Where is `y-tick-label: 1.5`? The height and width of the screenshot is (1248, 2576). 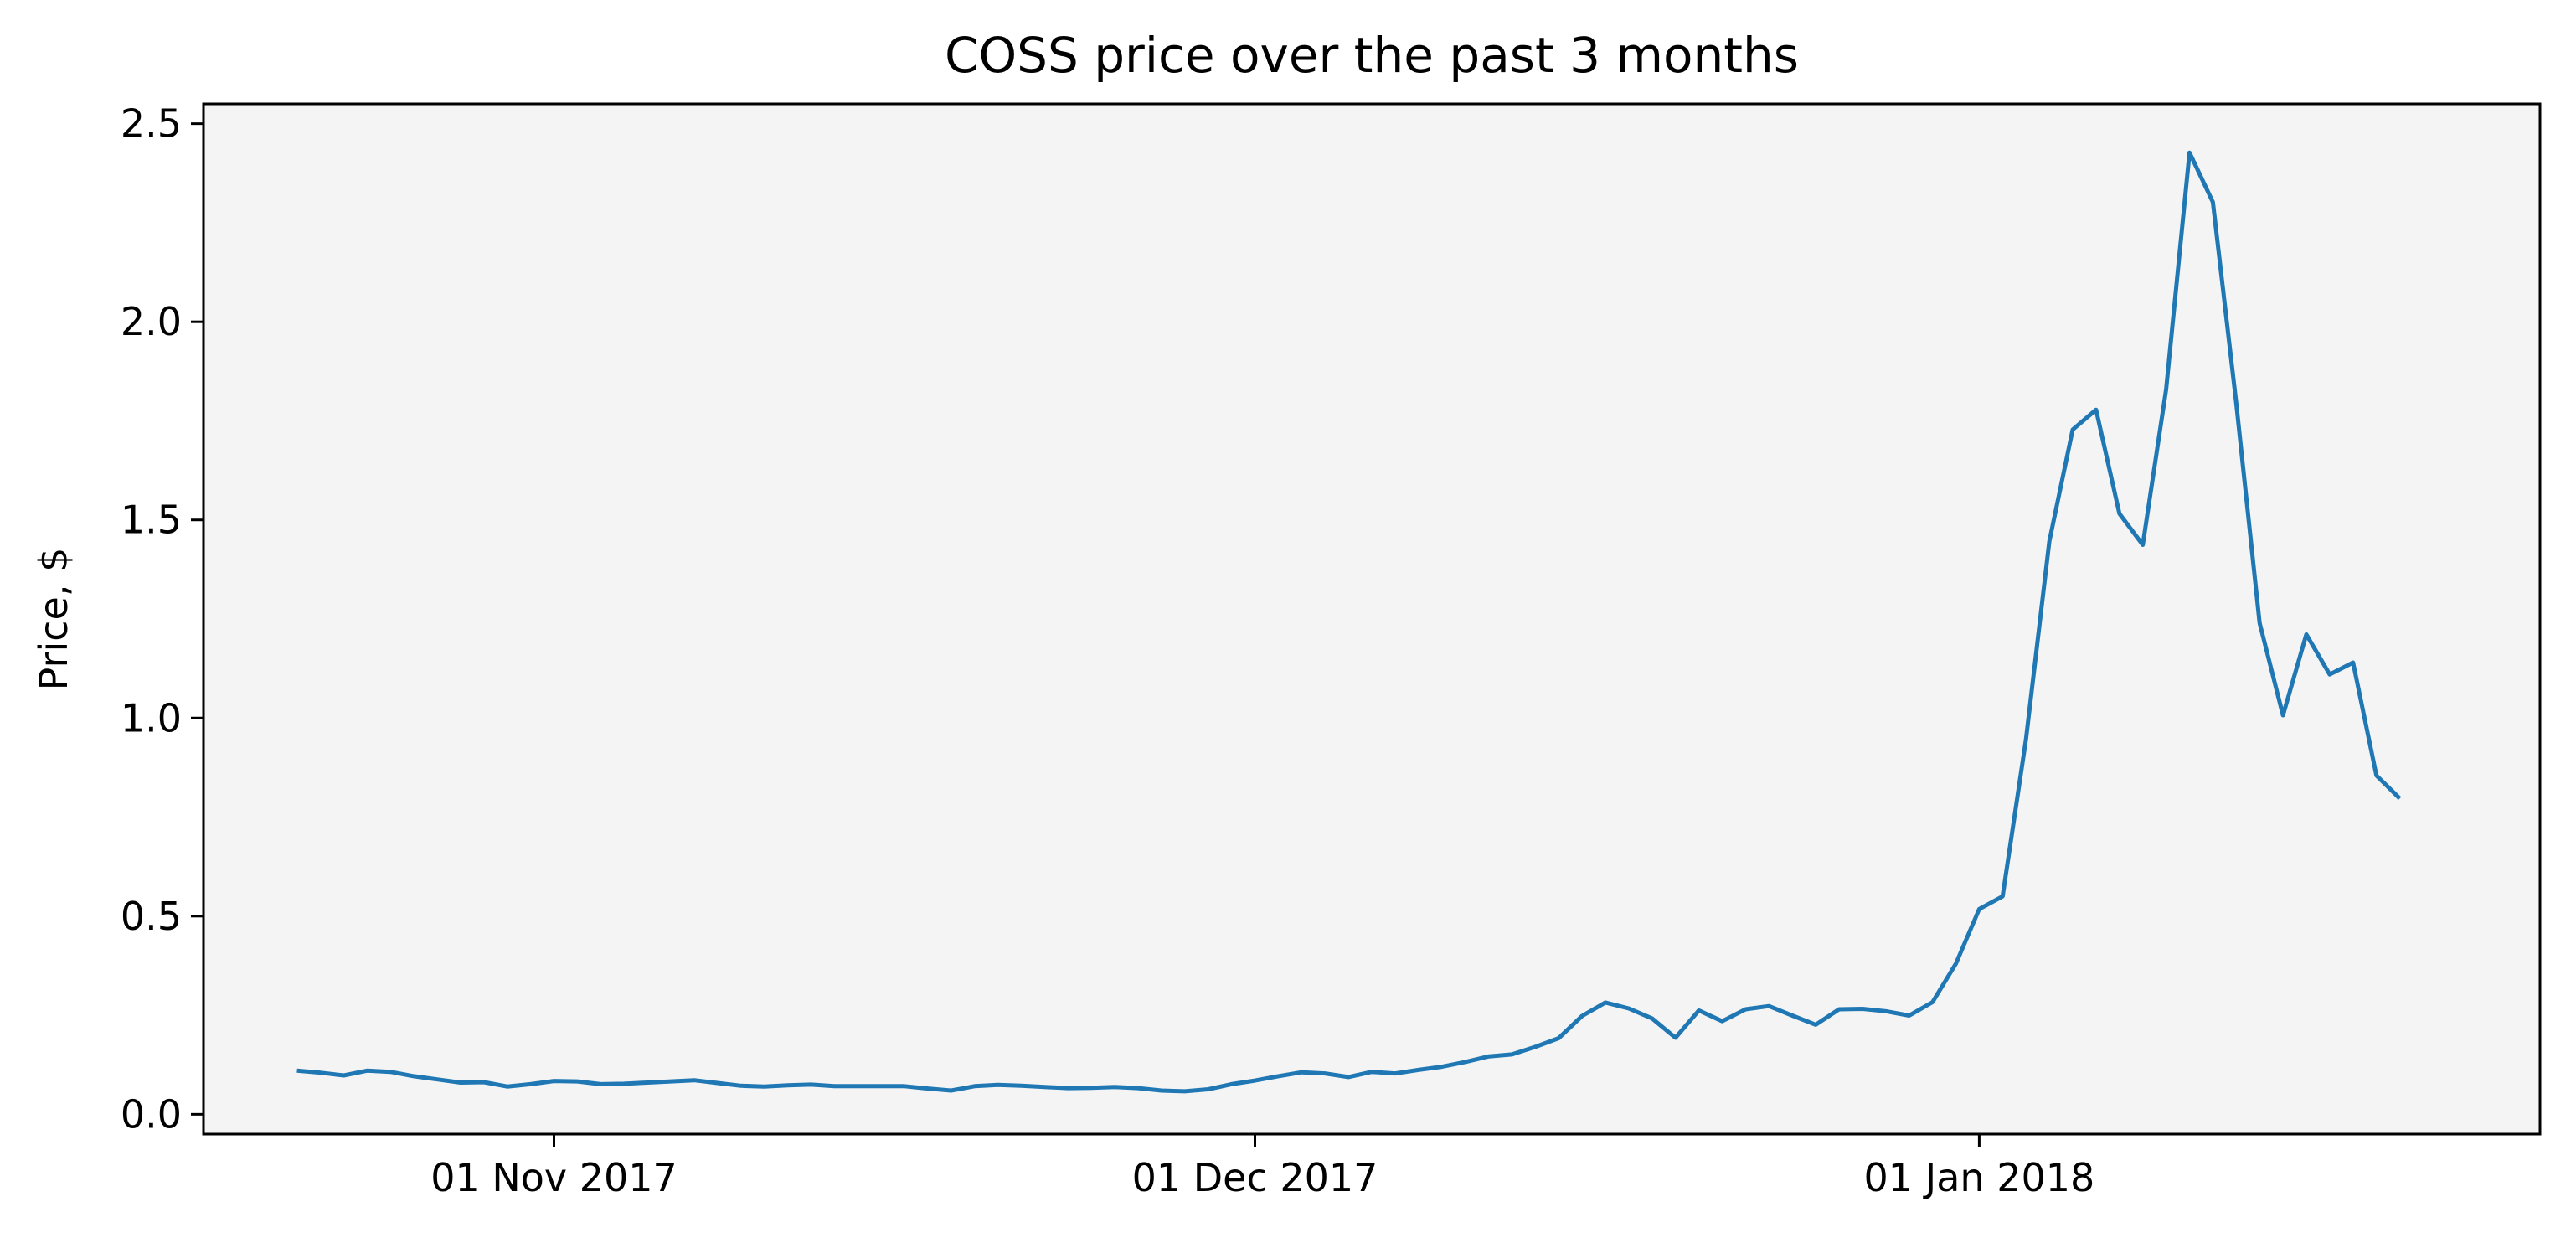 y-tick-label: 1.5 is located at coordinates (151, 520).